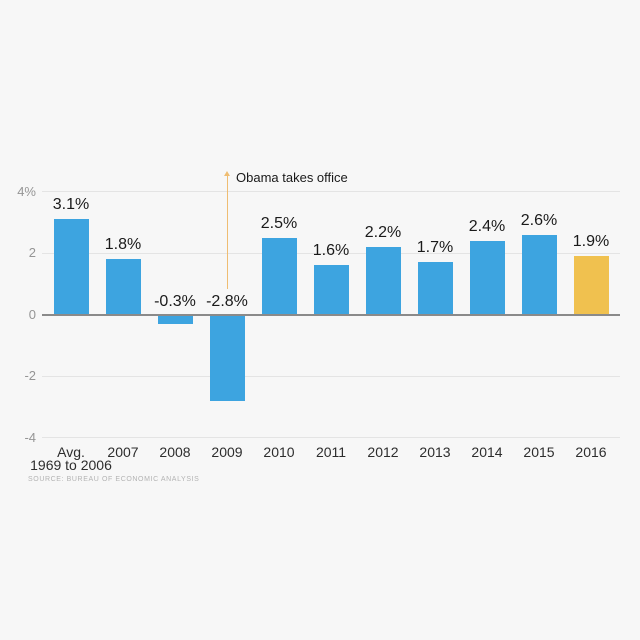  I want to click on x-axis-label-line: 2012, so click(383, 452).